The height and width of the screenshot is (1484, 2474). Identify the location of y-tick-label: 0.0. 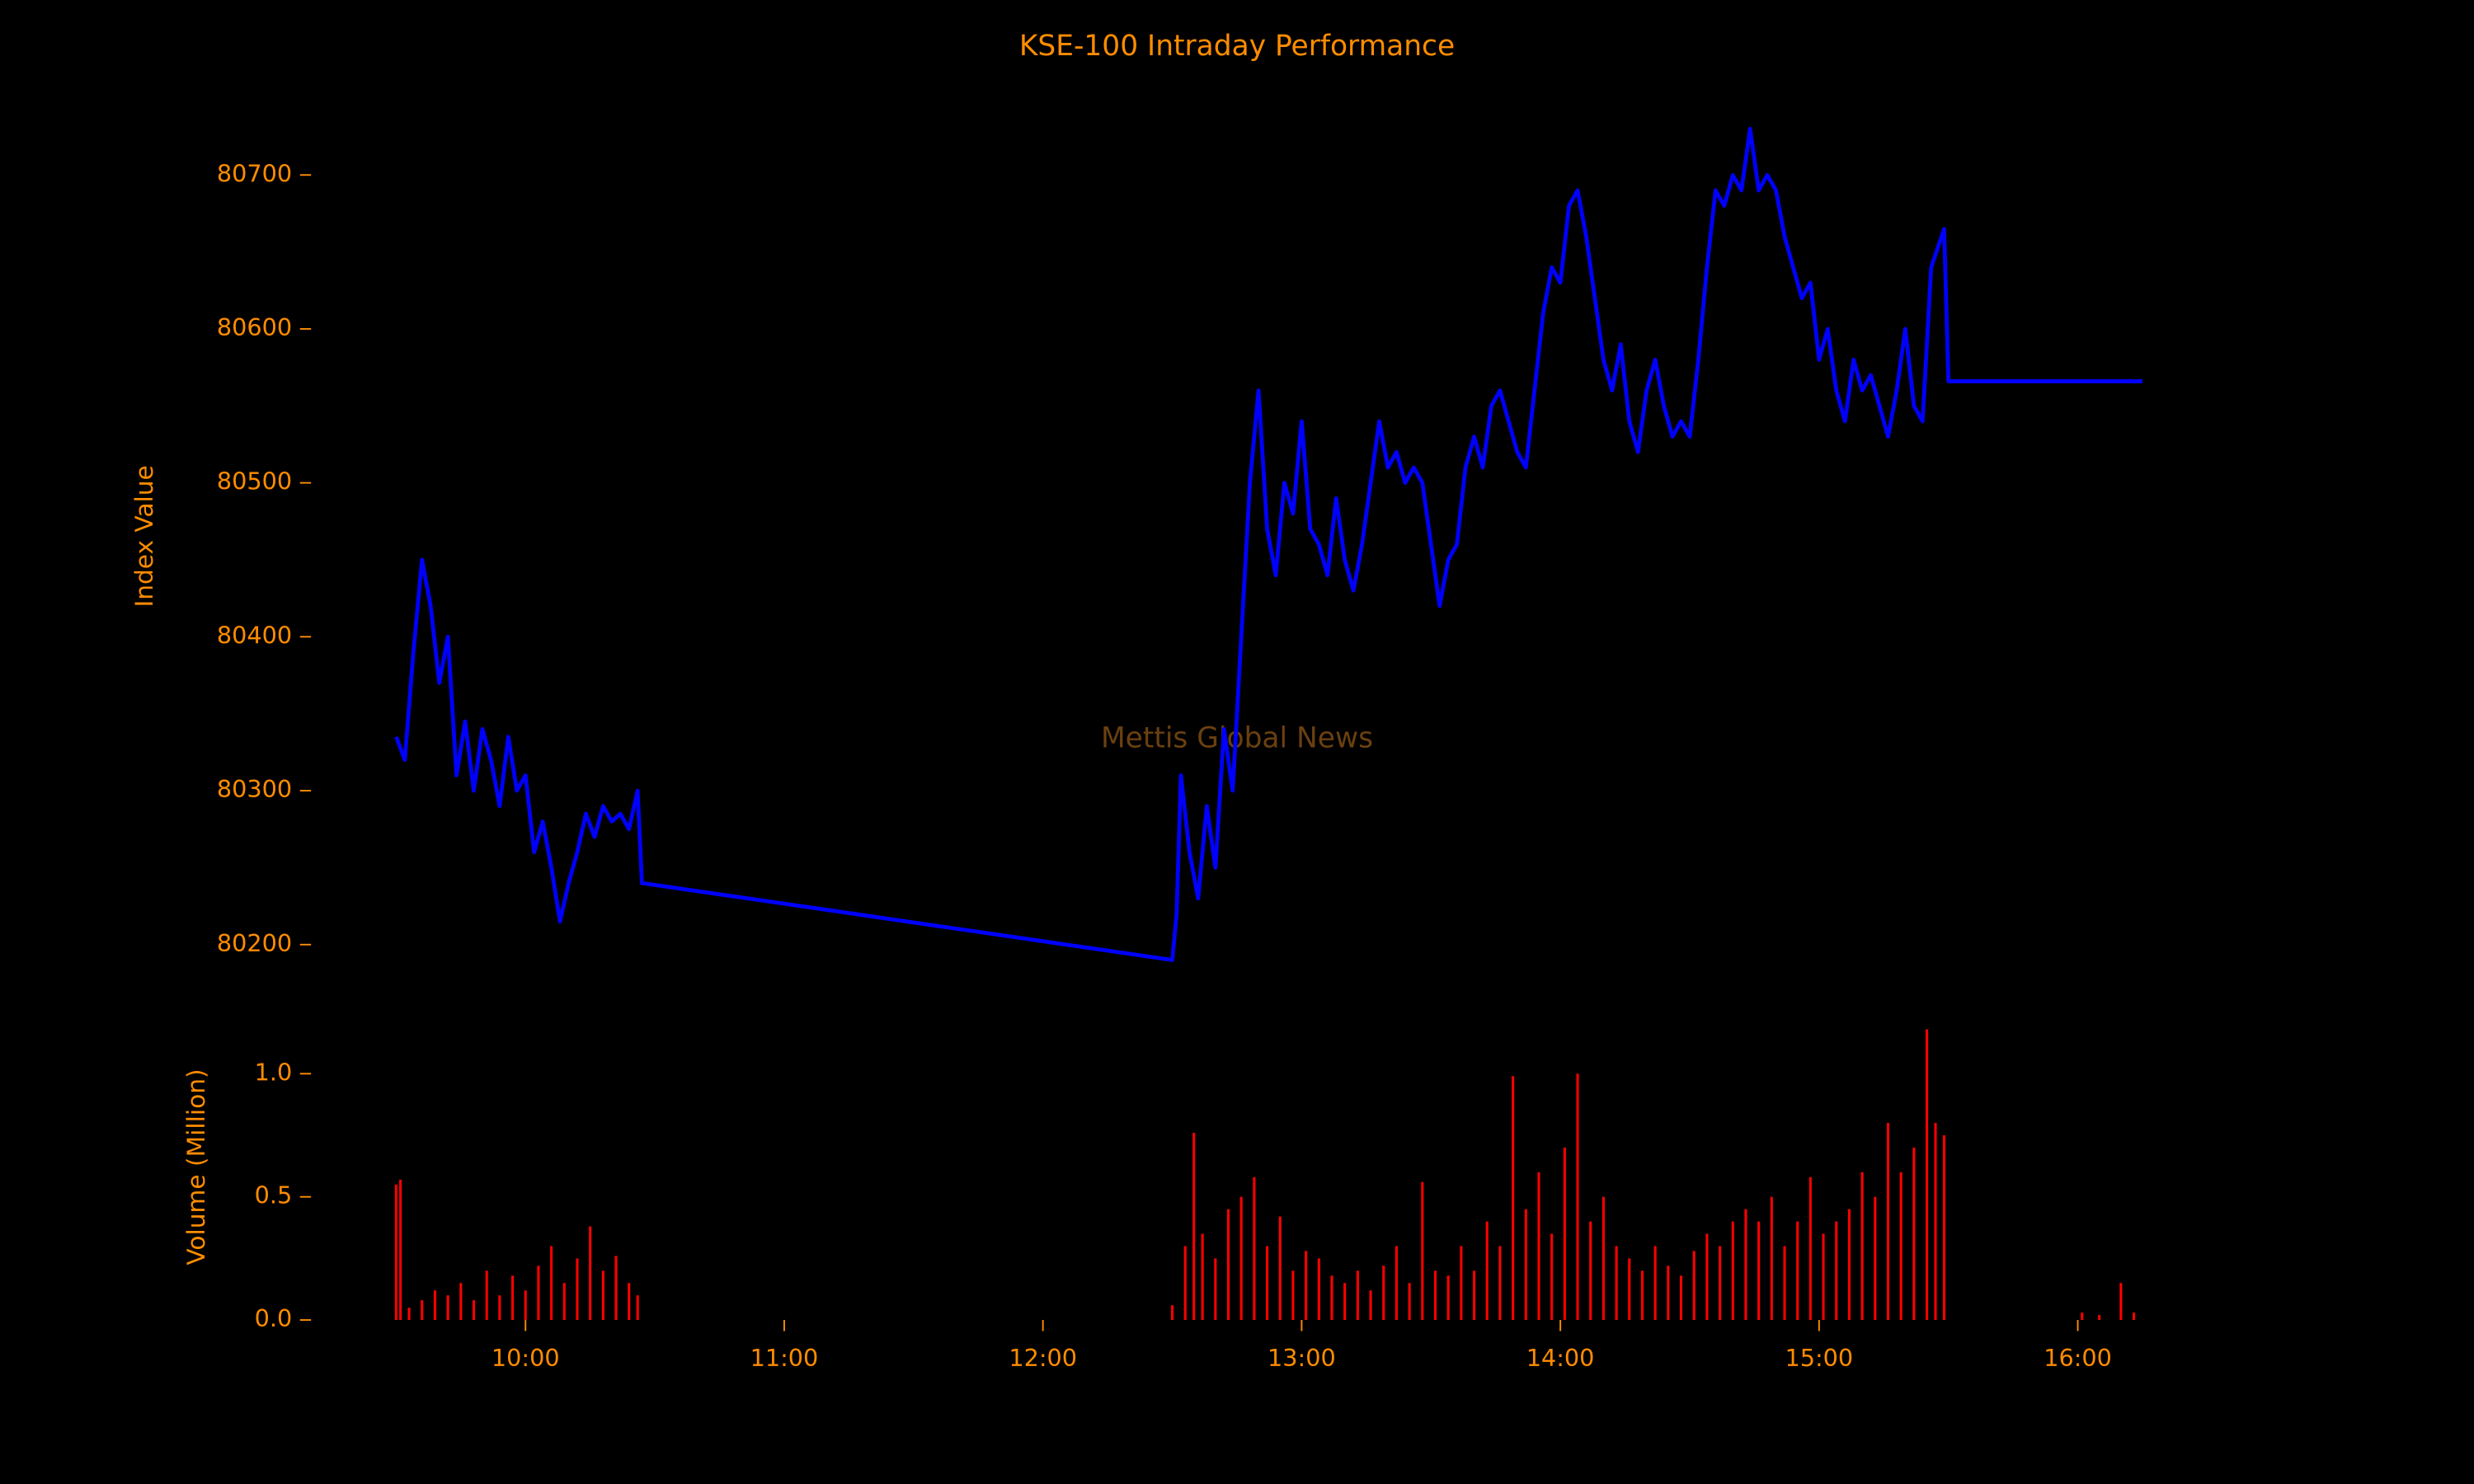
(274, 1318).